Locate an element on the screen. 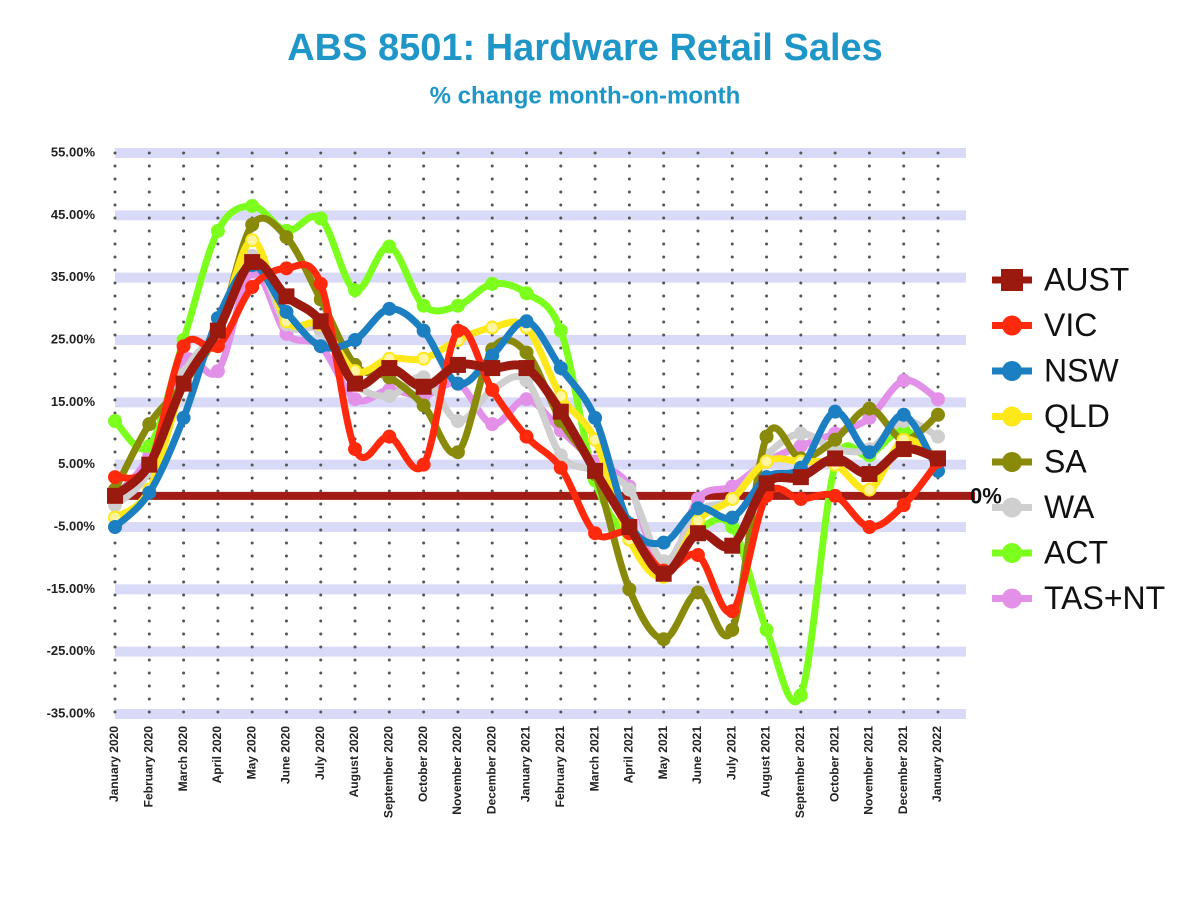 Image resolution: width=1200 pixels, height=900 pixels. y-tick-label: -25.00% is located at coordinates (71, 650).